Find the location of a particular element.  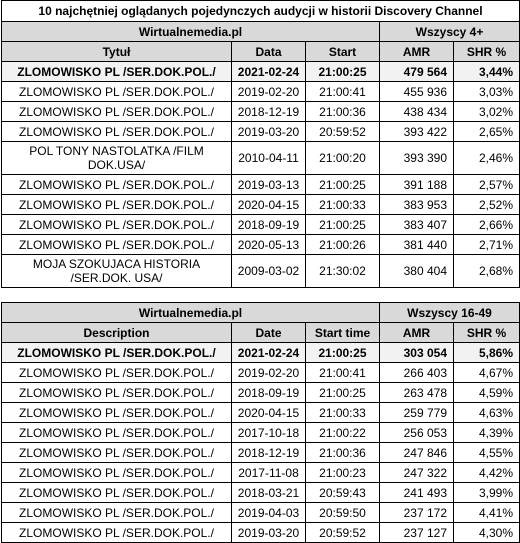

amr-cell: 455 936 is located at coordinates (416, 91).